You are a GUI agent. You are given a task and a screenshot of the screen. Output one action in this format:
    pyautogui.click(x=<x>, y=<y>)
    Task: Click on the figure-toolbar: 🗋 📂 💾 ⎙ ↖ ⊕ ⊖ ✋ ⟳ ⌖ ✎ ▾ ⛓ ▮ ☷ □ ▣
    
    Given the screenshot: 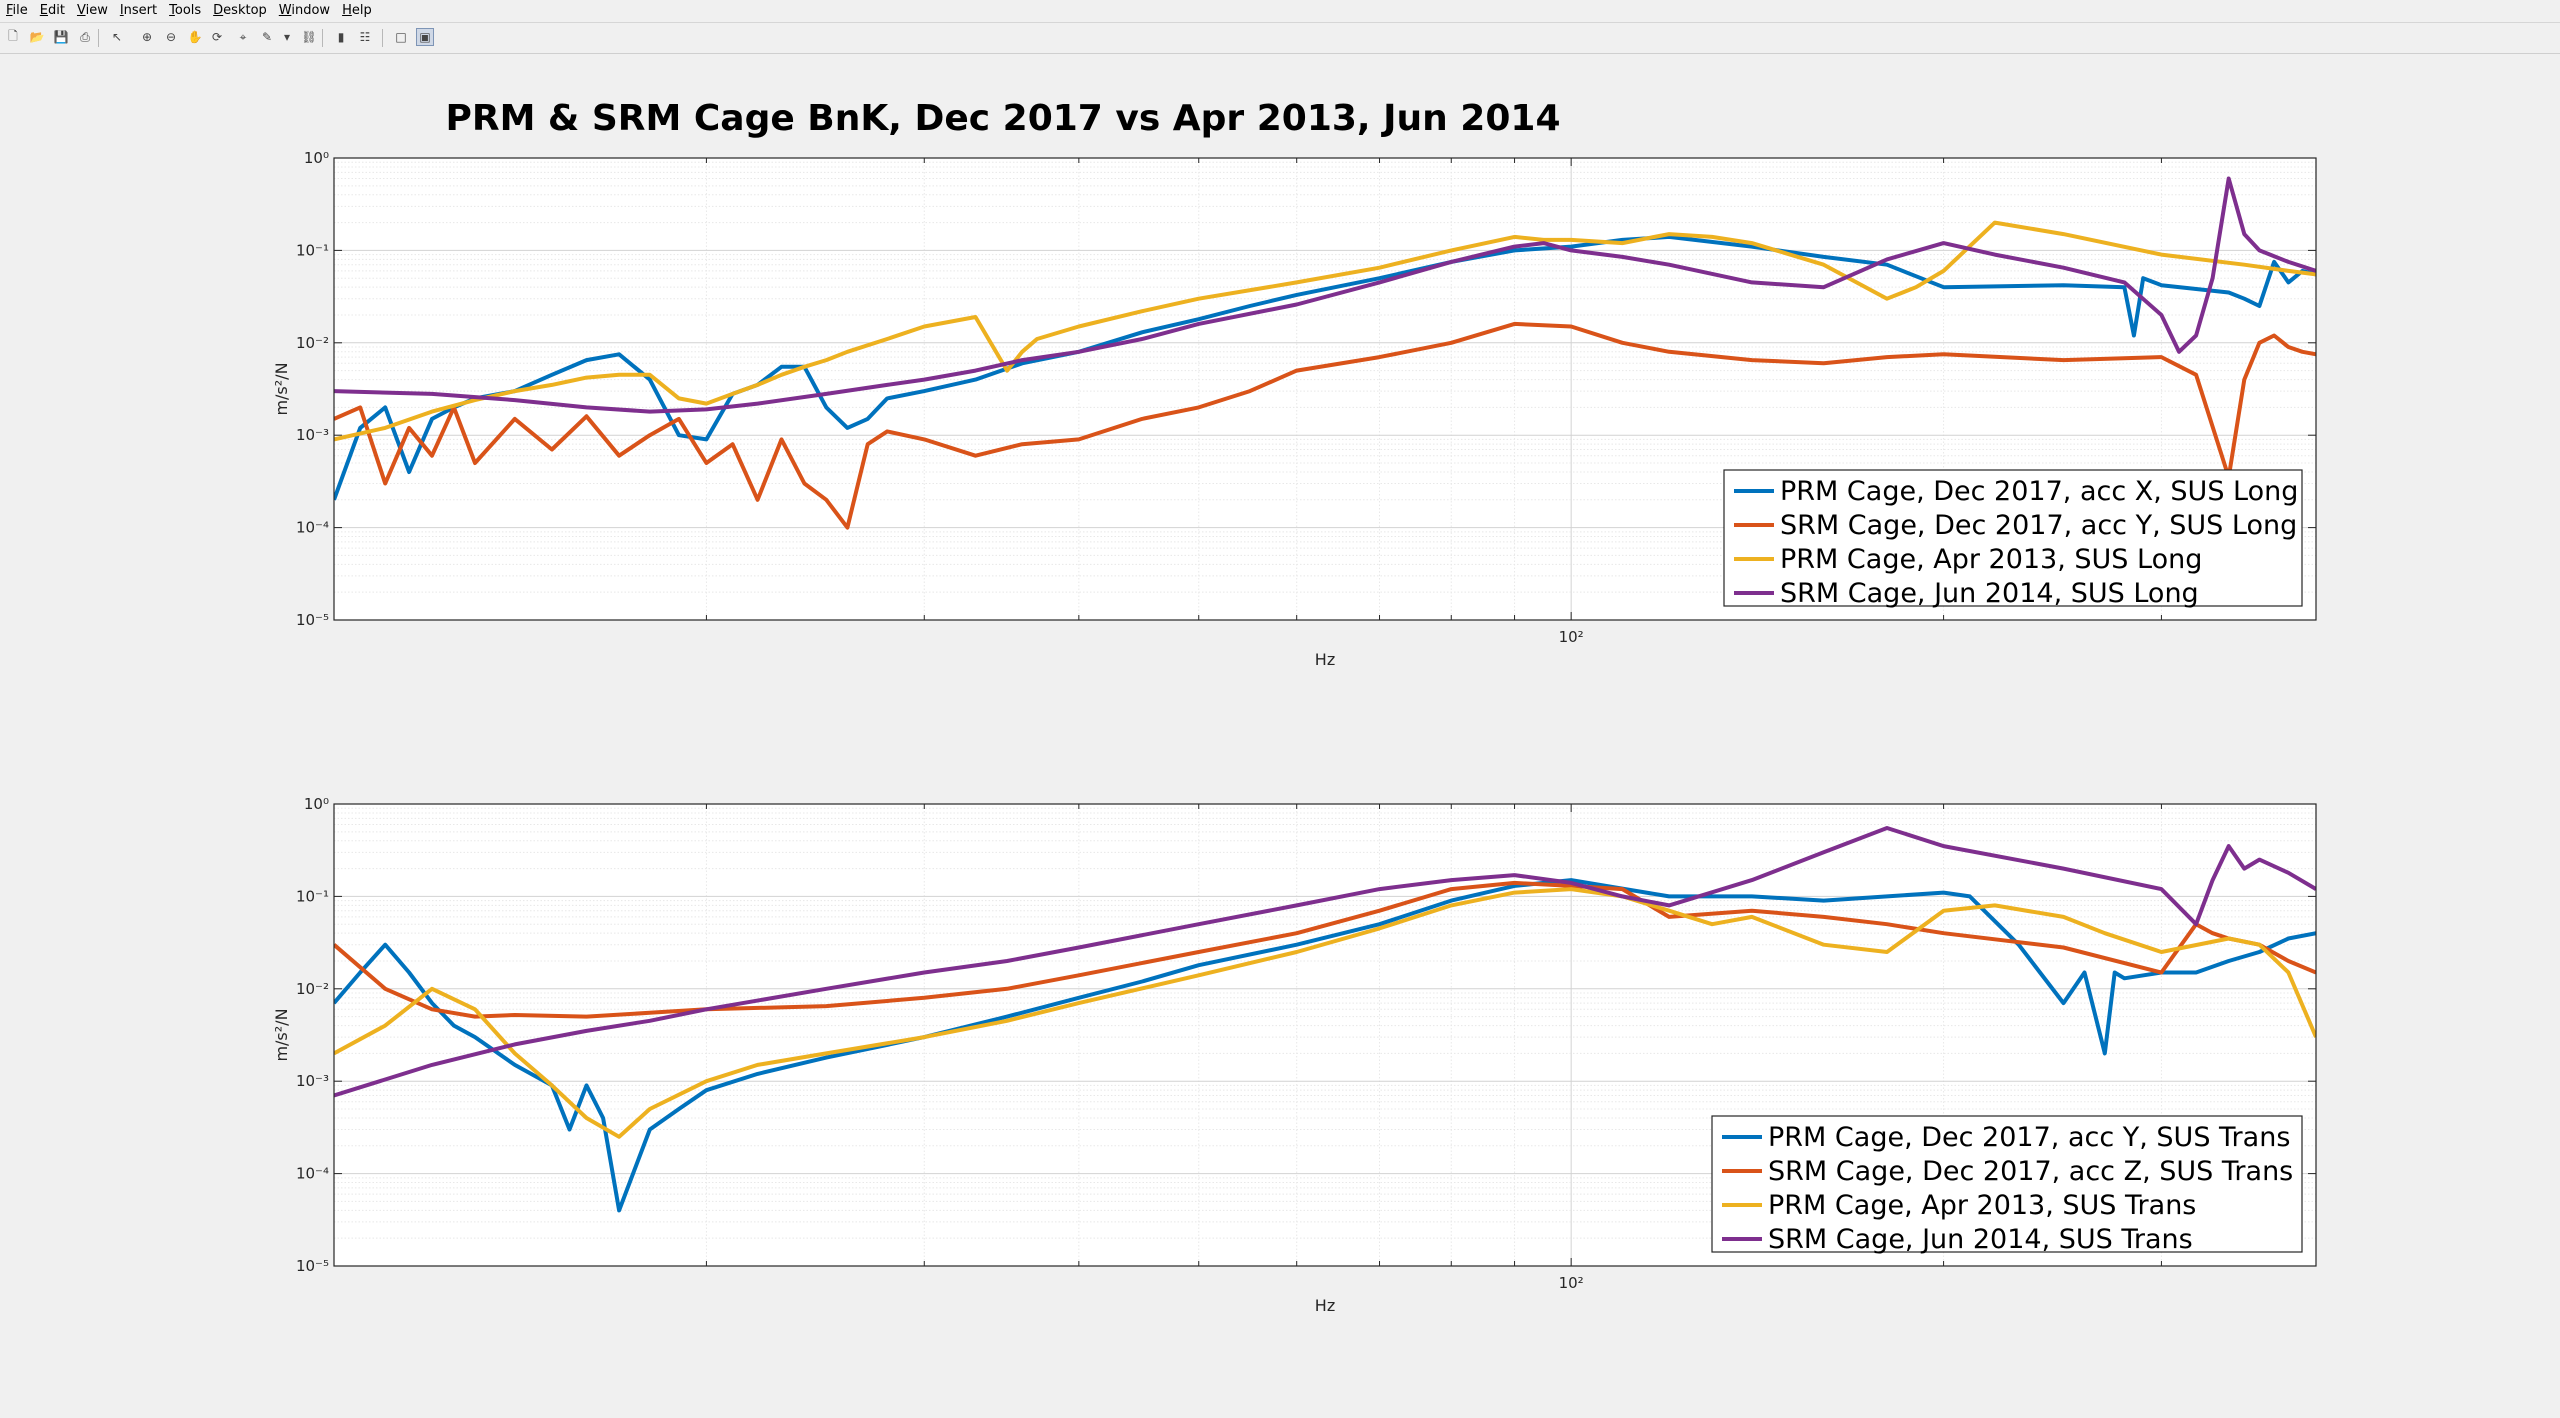 What is the action you would take?
    pyautogui.click(x=1280, y=38)
    